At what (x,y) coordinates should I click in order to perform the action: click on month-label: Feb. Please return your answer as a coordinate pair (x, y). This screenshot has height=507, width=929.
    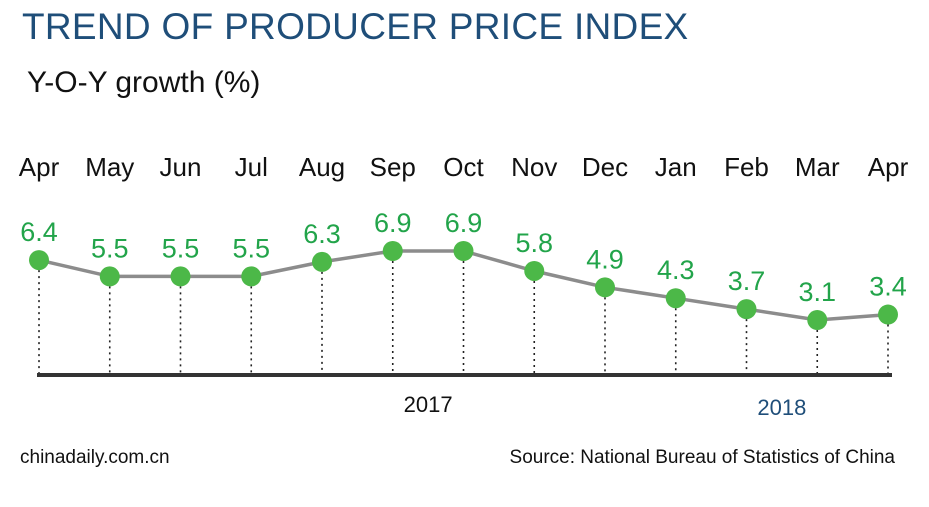
    Looking at the image, I should click on (746, 167).